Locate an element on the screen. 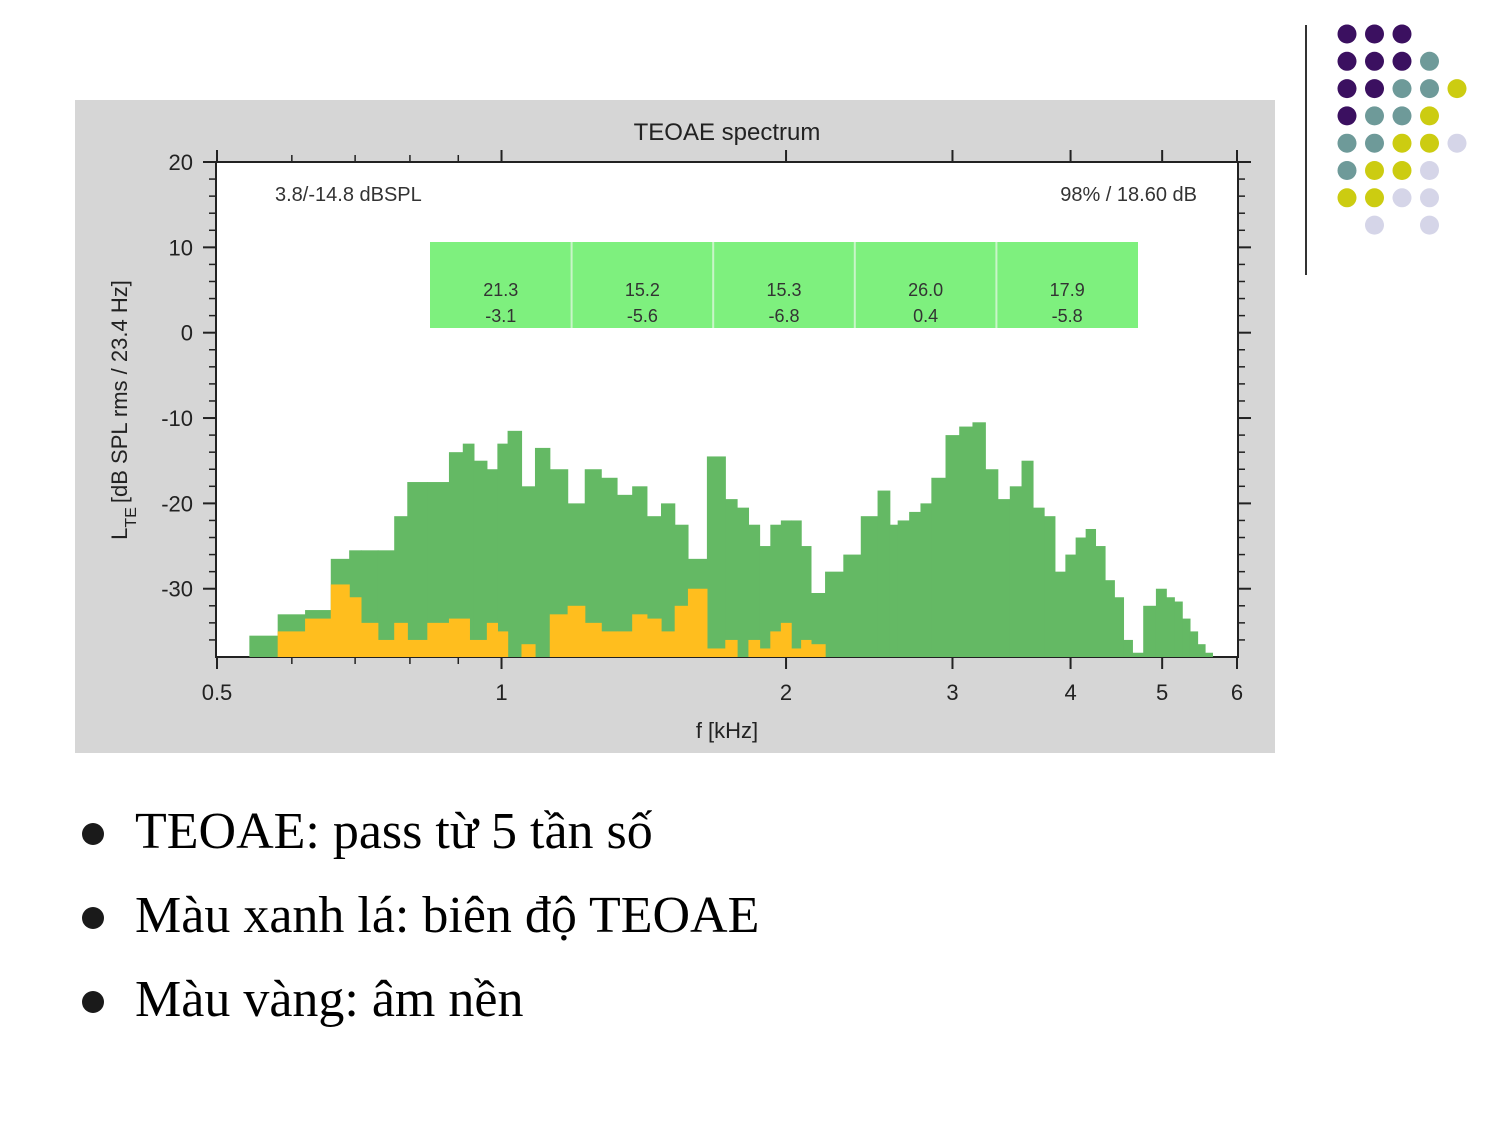 This screenshot has height=1125, width=1500. x-tick-label: 6 is located at coordinates (1237, 692).